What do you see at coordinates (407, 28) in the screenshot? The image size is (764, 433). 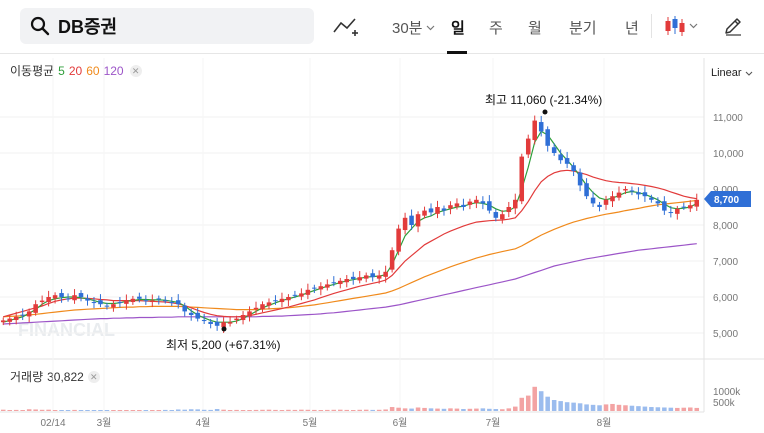 I see `interval-select-label: 30분` at bounding box center [407, 28].